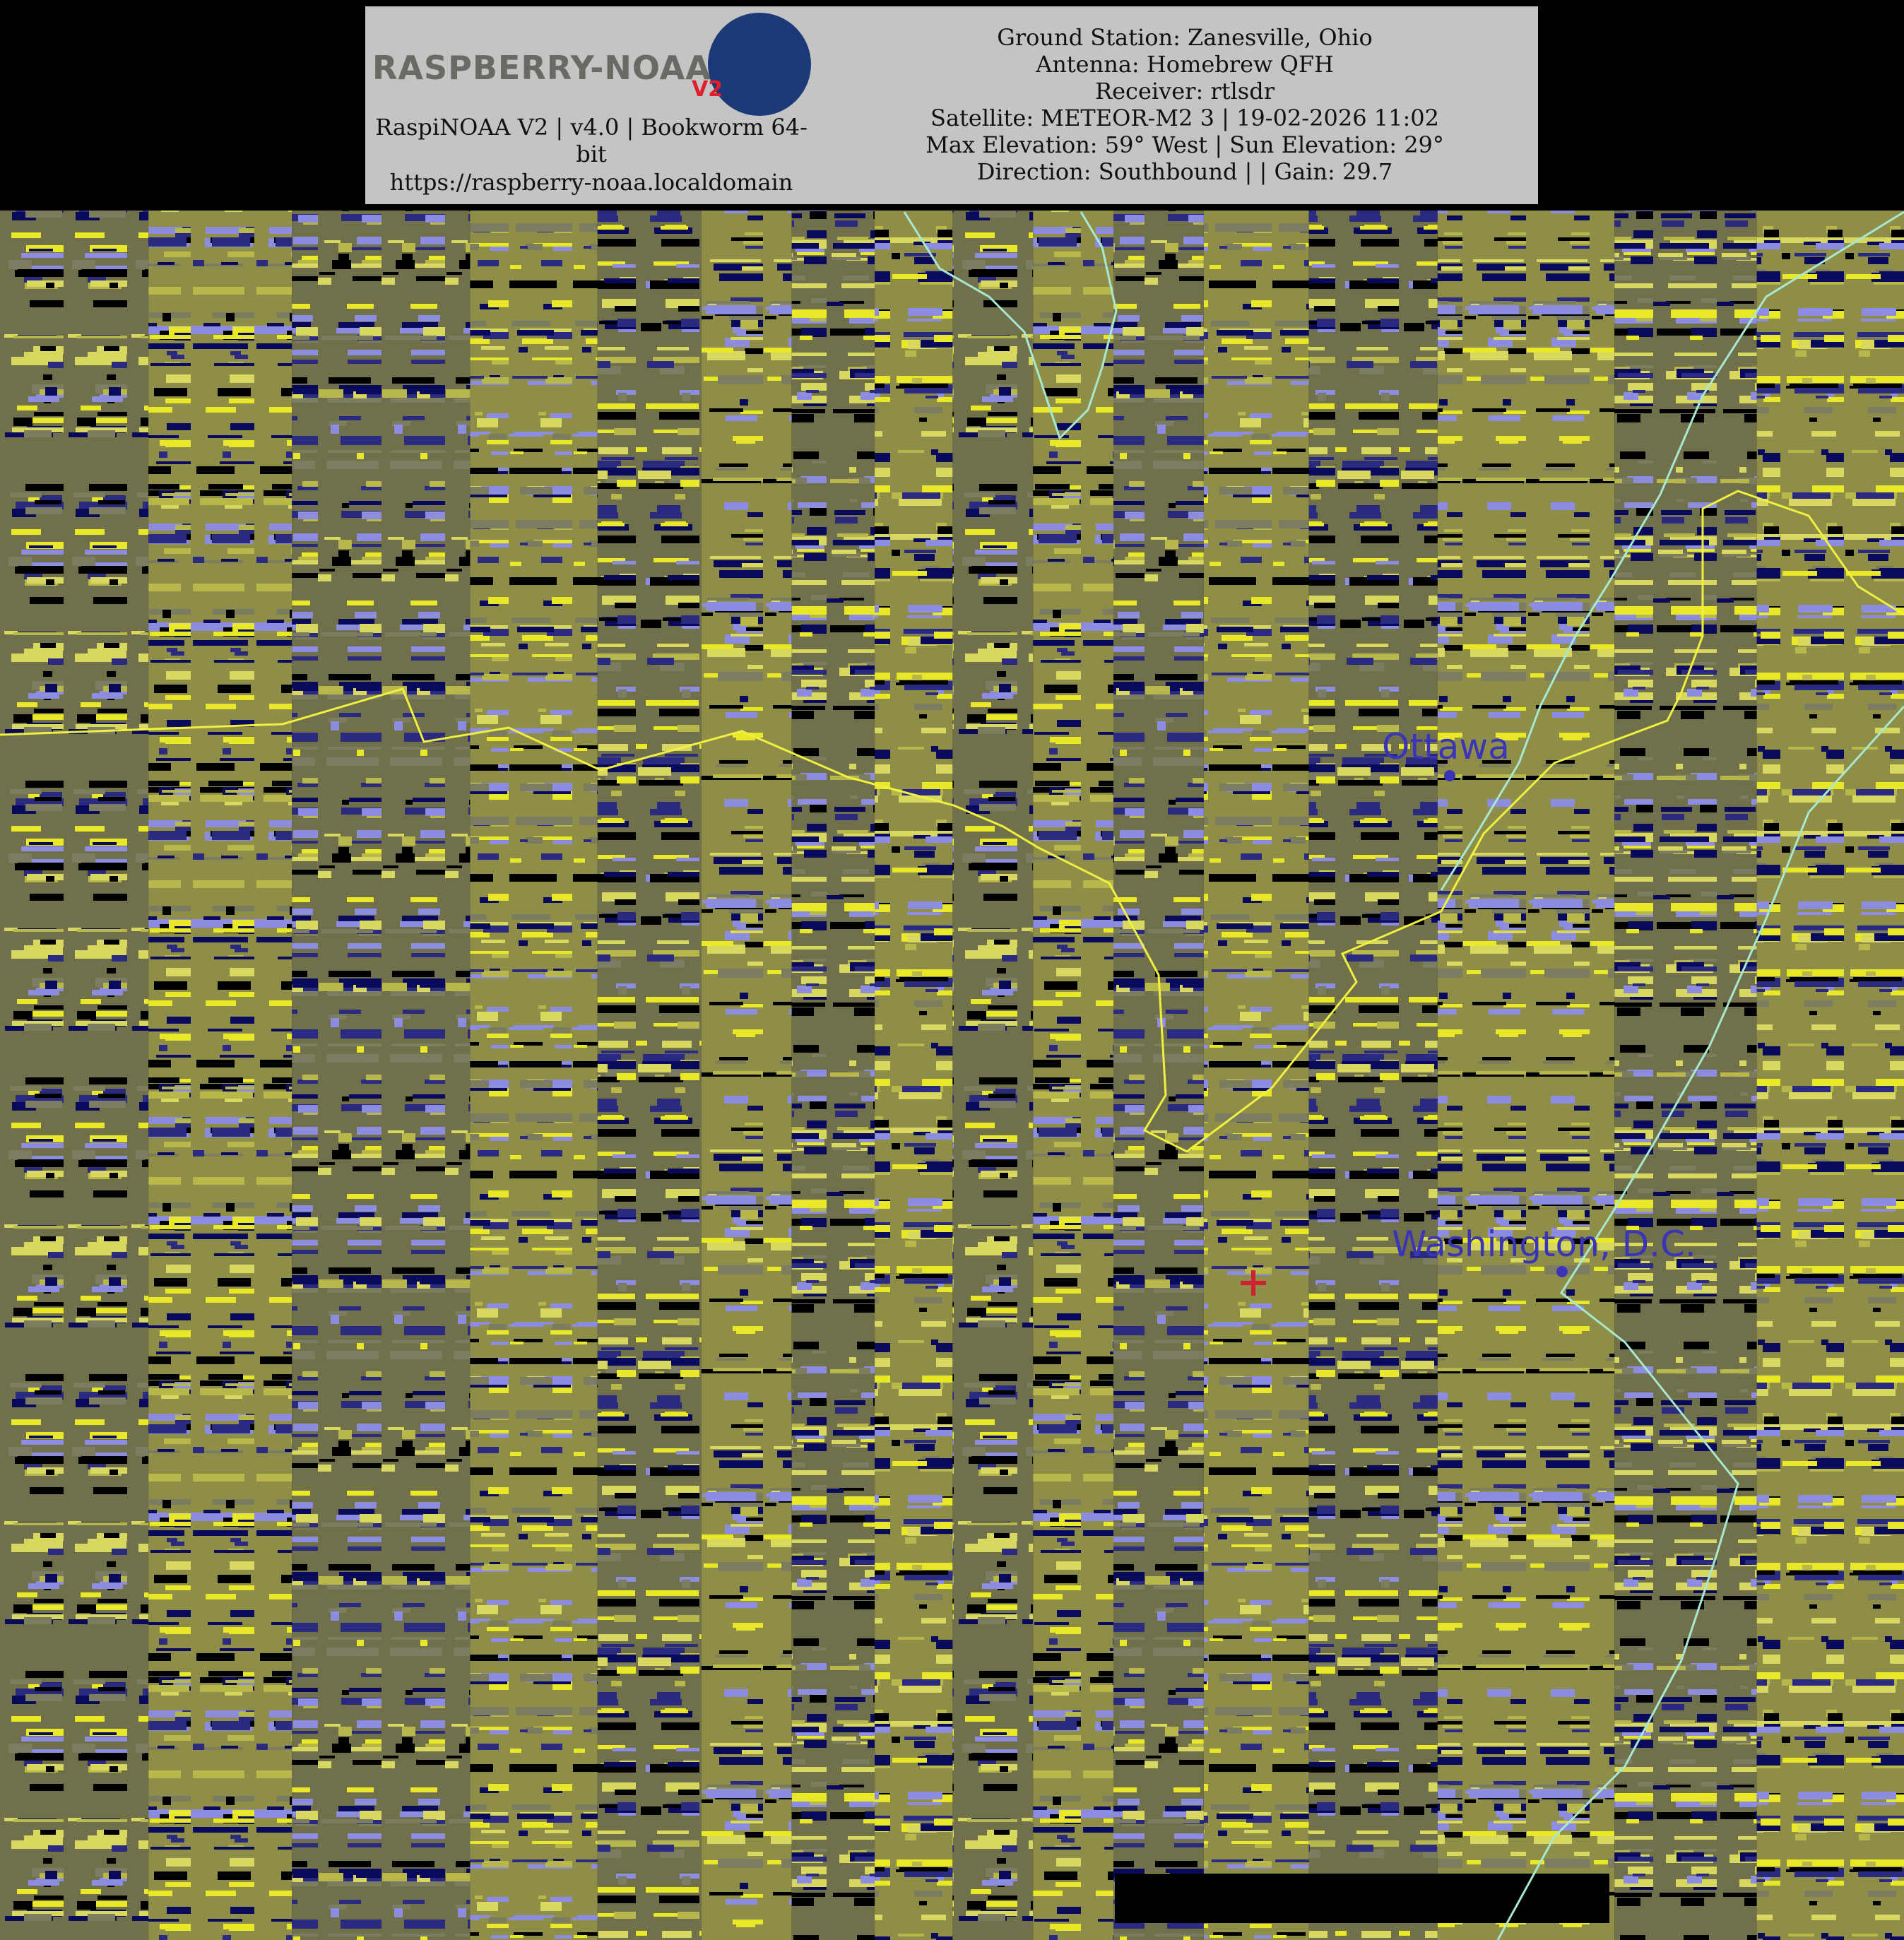 This screenshot has width=1904, height=1940. What do you see at coordinates (759, 65) in the screenshot?
I see `logo-icon` at bounding box center [759, 65].